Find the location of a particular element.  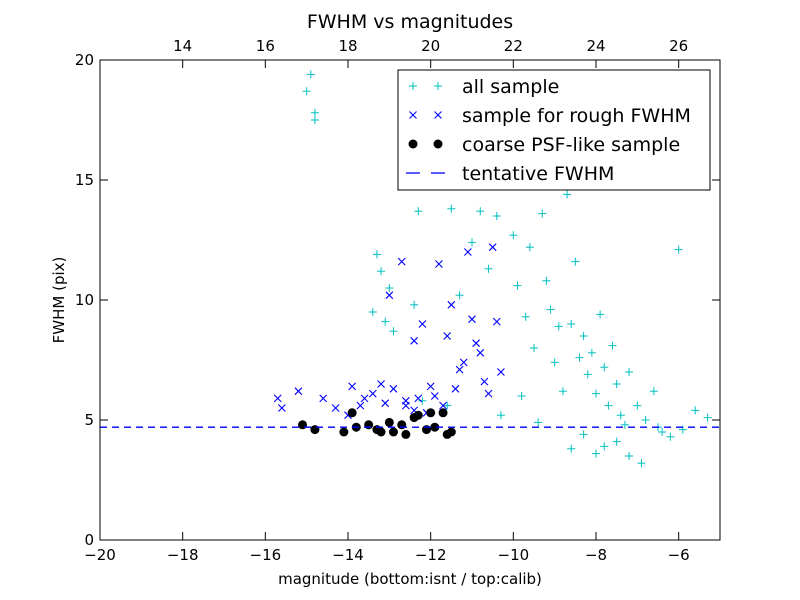

y-tick-label: 10 is located at coordinates (84, 300).